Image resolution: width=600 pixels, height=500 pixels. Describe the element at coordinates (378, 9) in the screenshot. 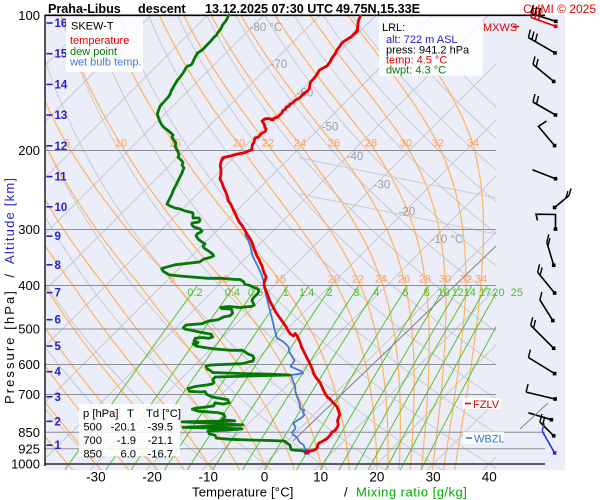

I see `svg-text: 49.75N,15.33E` at that location.